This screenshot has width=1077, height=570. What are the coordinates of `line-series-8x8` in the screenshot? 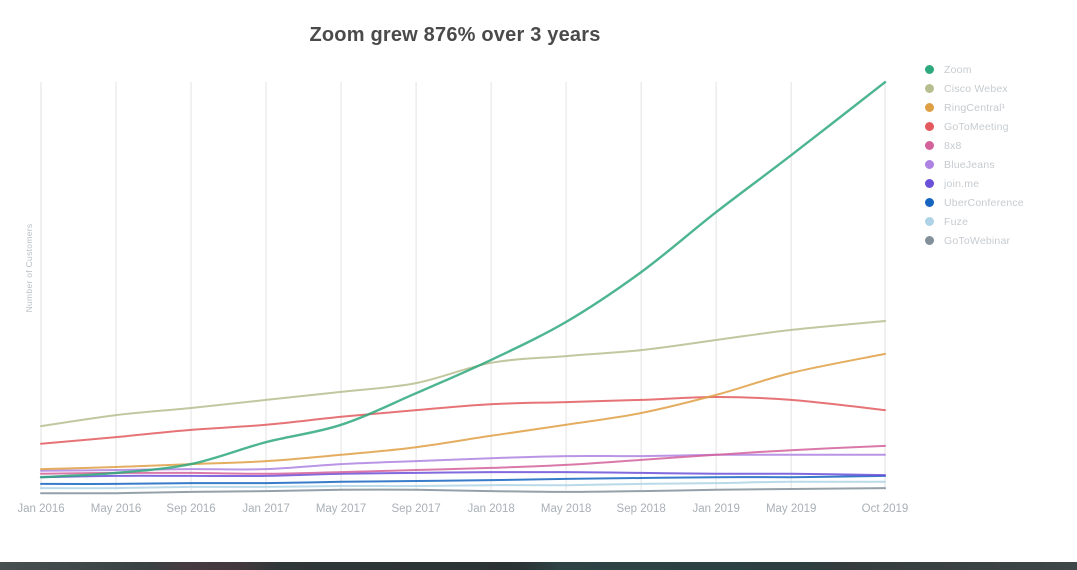 It's located at (463, 459).